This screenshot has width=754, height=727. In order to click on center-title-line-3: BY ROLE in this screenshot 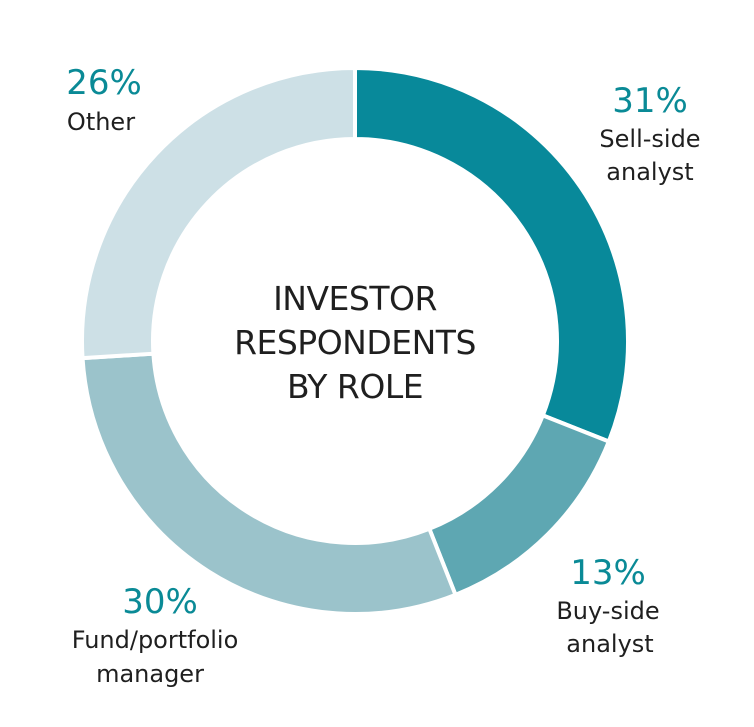, I will do `click(355, 386)`.